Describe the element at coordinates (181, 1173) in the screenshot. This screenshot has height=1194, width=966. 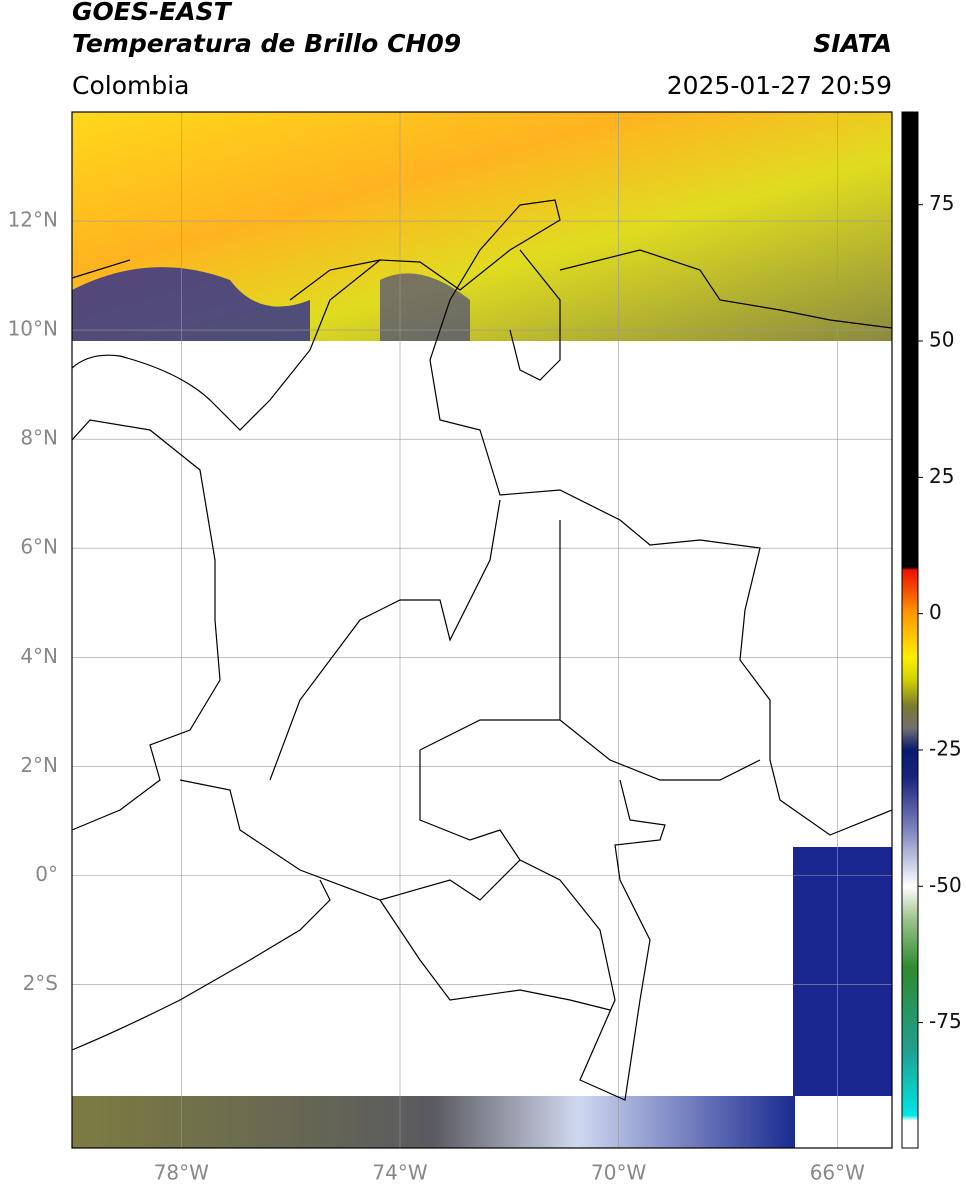
I see `x-tick-label: 78°W` at that location.